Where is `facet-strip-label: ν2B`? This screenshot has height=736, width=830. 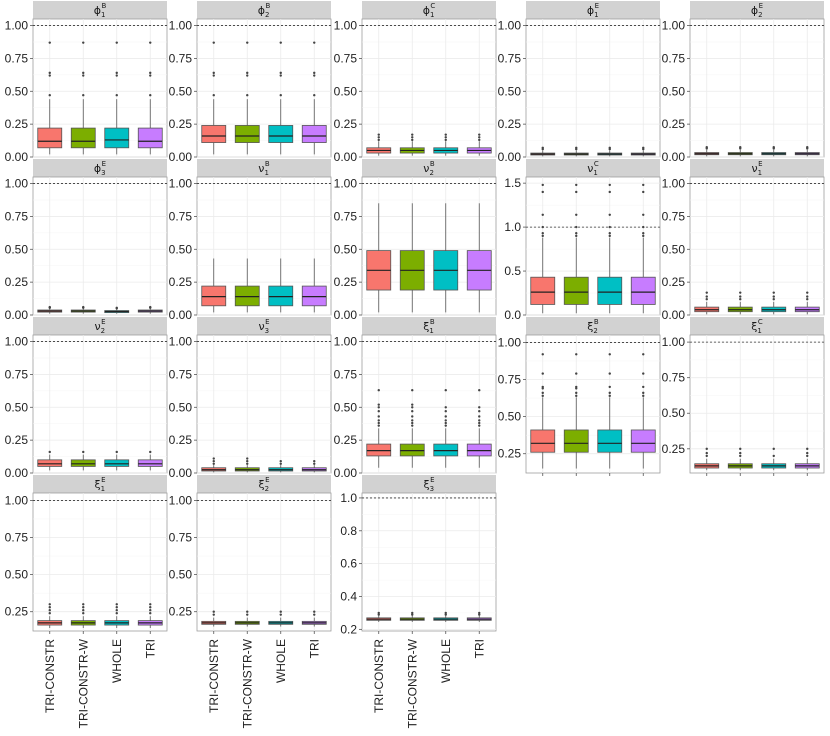
facet-strip-label: ν2B is located at coordinates (429, 168).